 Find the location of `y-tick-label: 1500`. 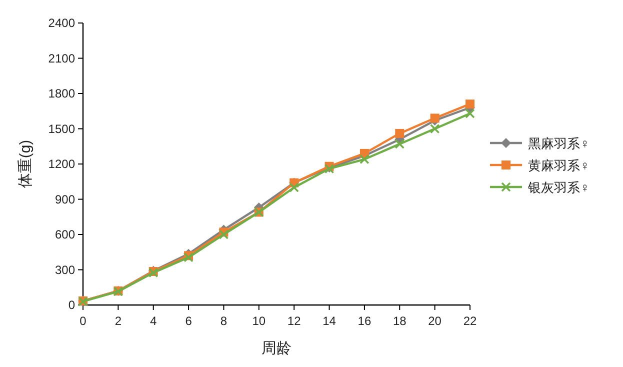

y-tick-label: 1500 is located at coordinates (62, 129).